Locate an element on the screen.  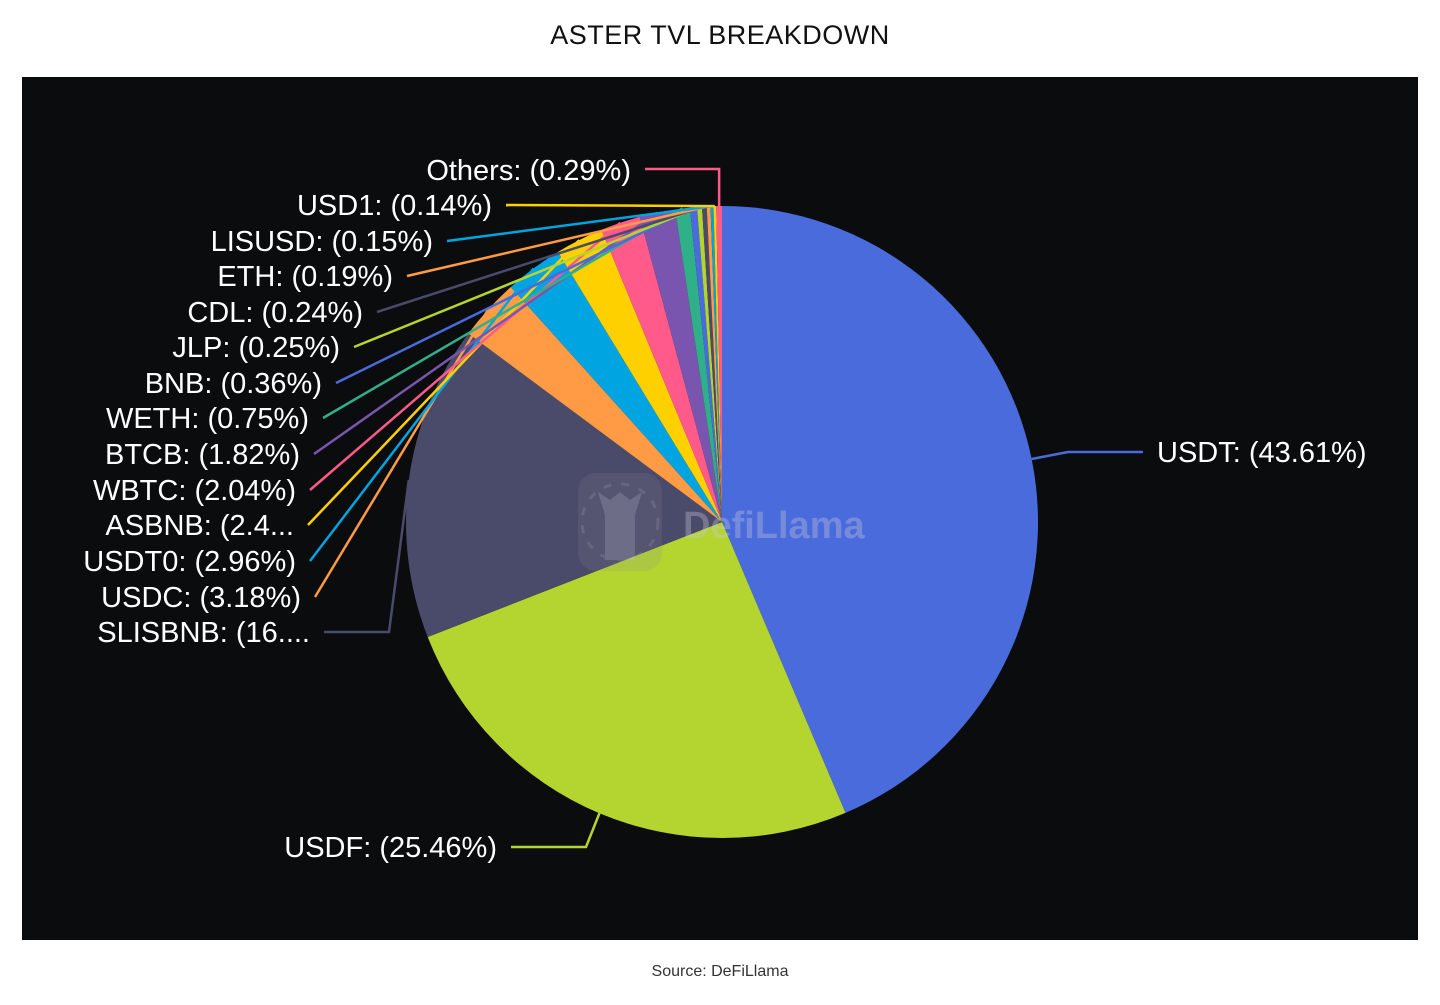
leader-line-usdt is located at coordinates (1087, 455).